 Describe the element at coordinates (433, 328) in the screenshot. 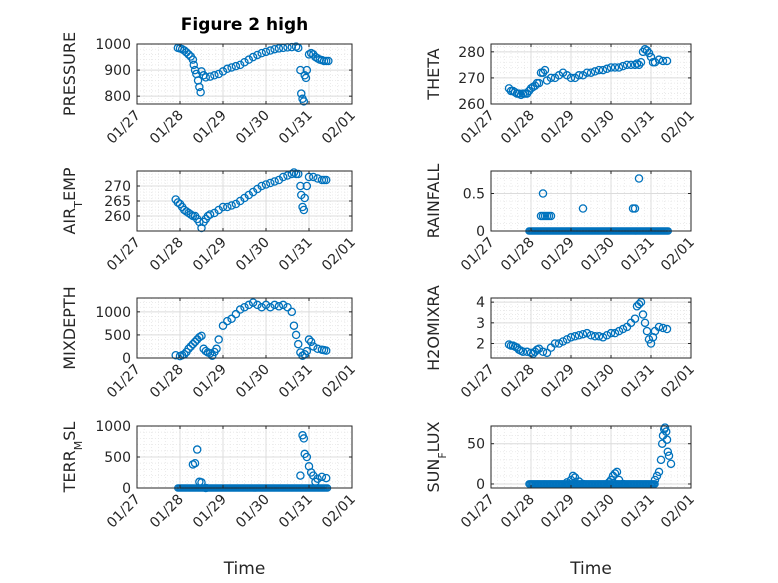

I see `y-axis-label: H2OMIXRA` at that location.